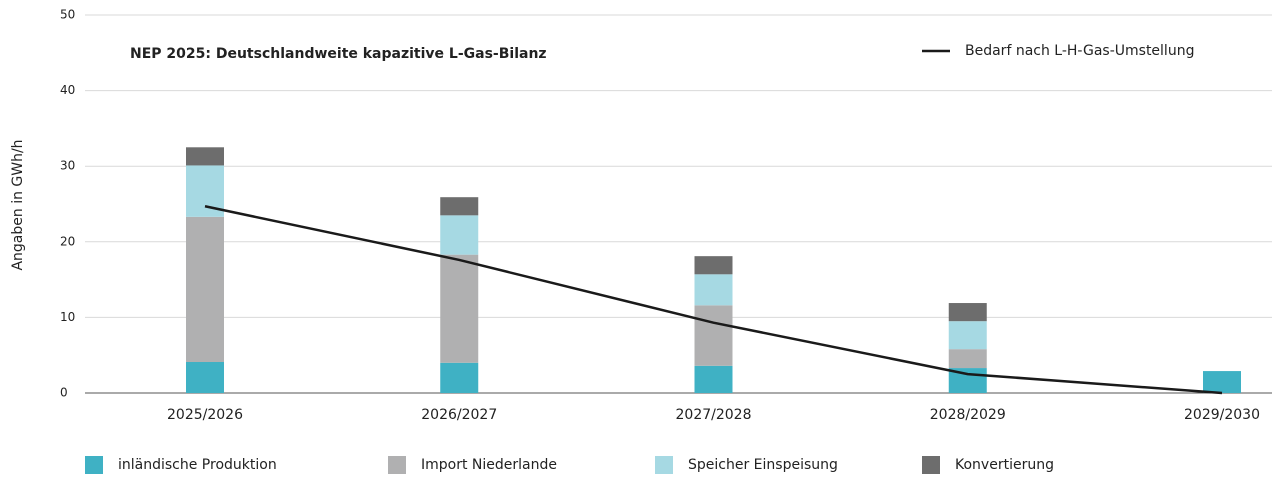  What do you see at coordinates (763, 465) in the screenshot?
I see `legend-label: Speicher Einspeisung` at bounding box center [763, 465].